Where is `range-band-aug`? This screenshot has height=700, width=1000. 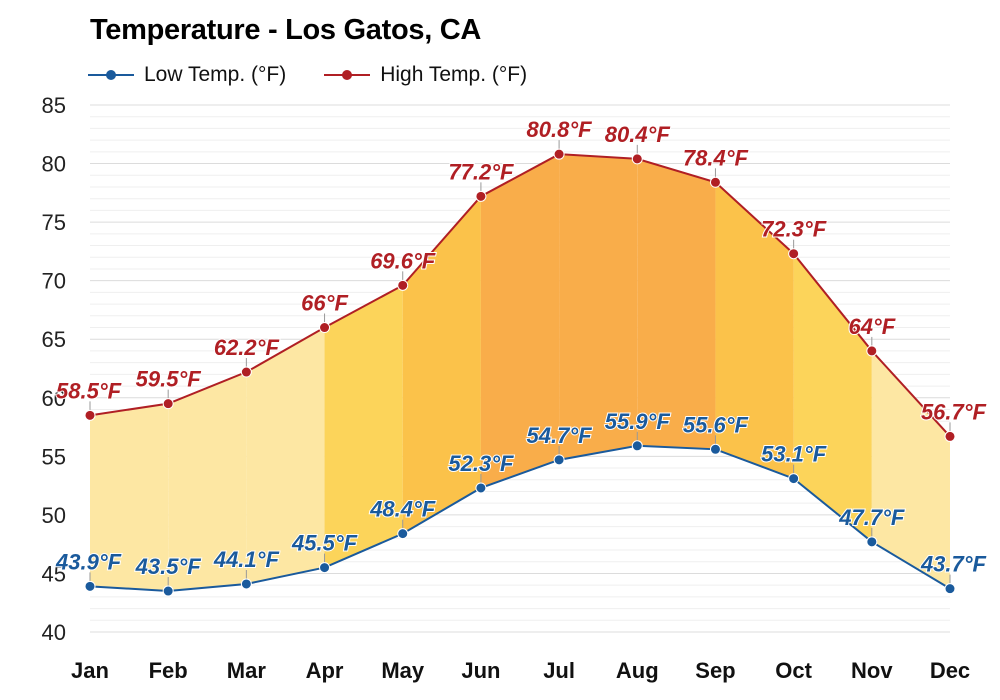
range-band-aug is located at coordinates (676, 304).